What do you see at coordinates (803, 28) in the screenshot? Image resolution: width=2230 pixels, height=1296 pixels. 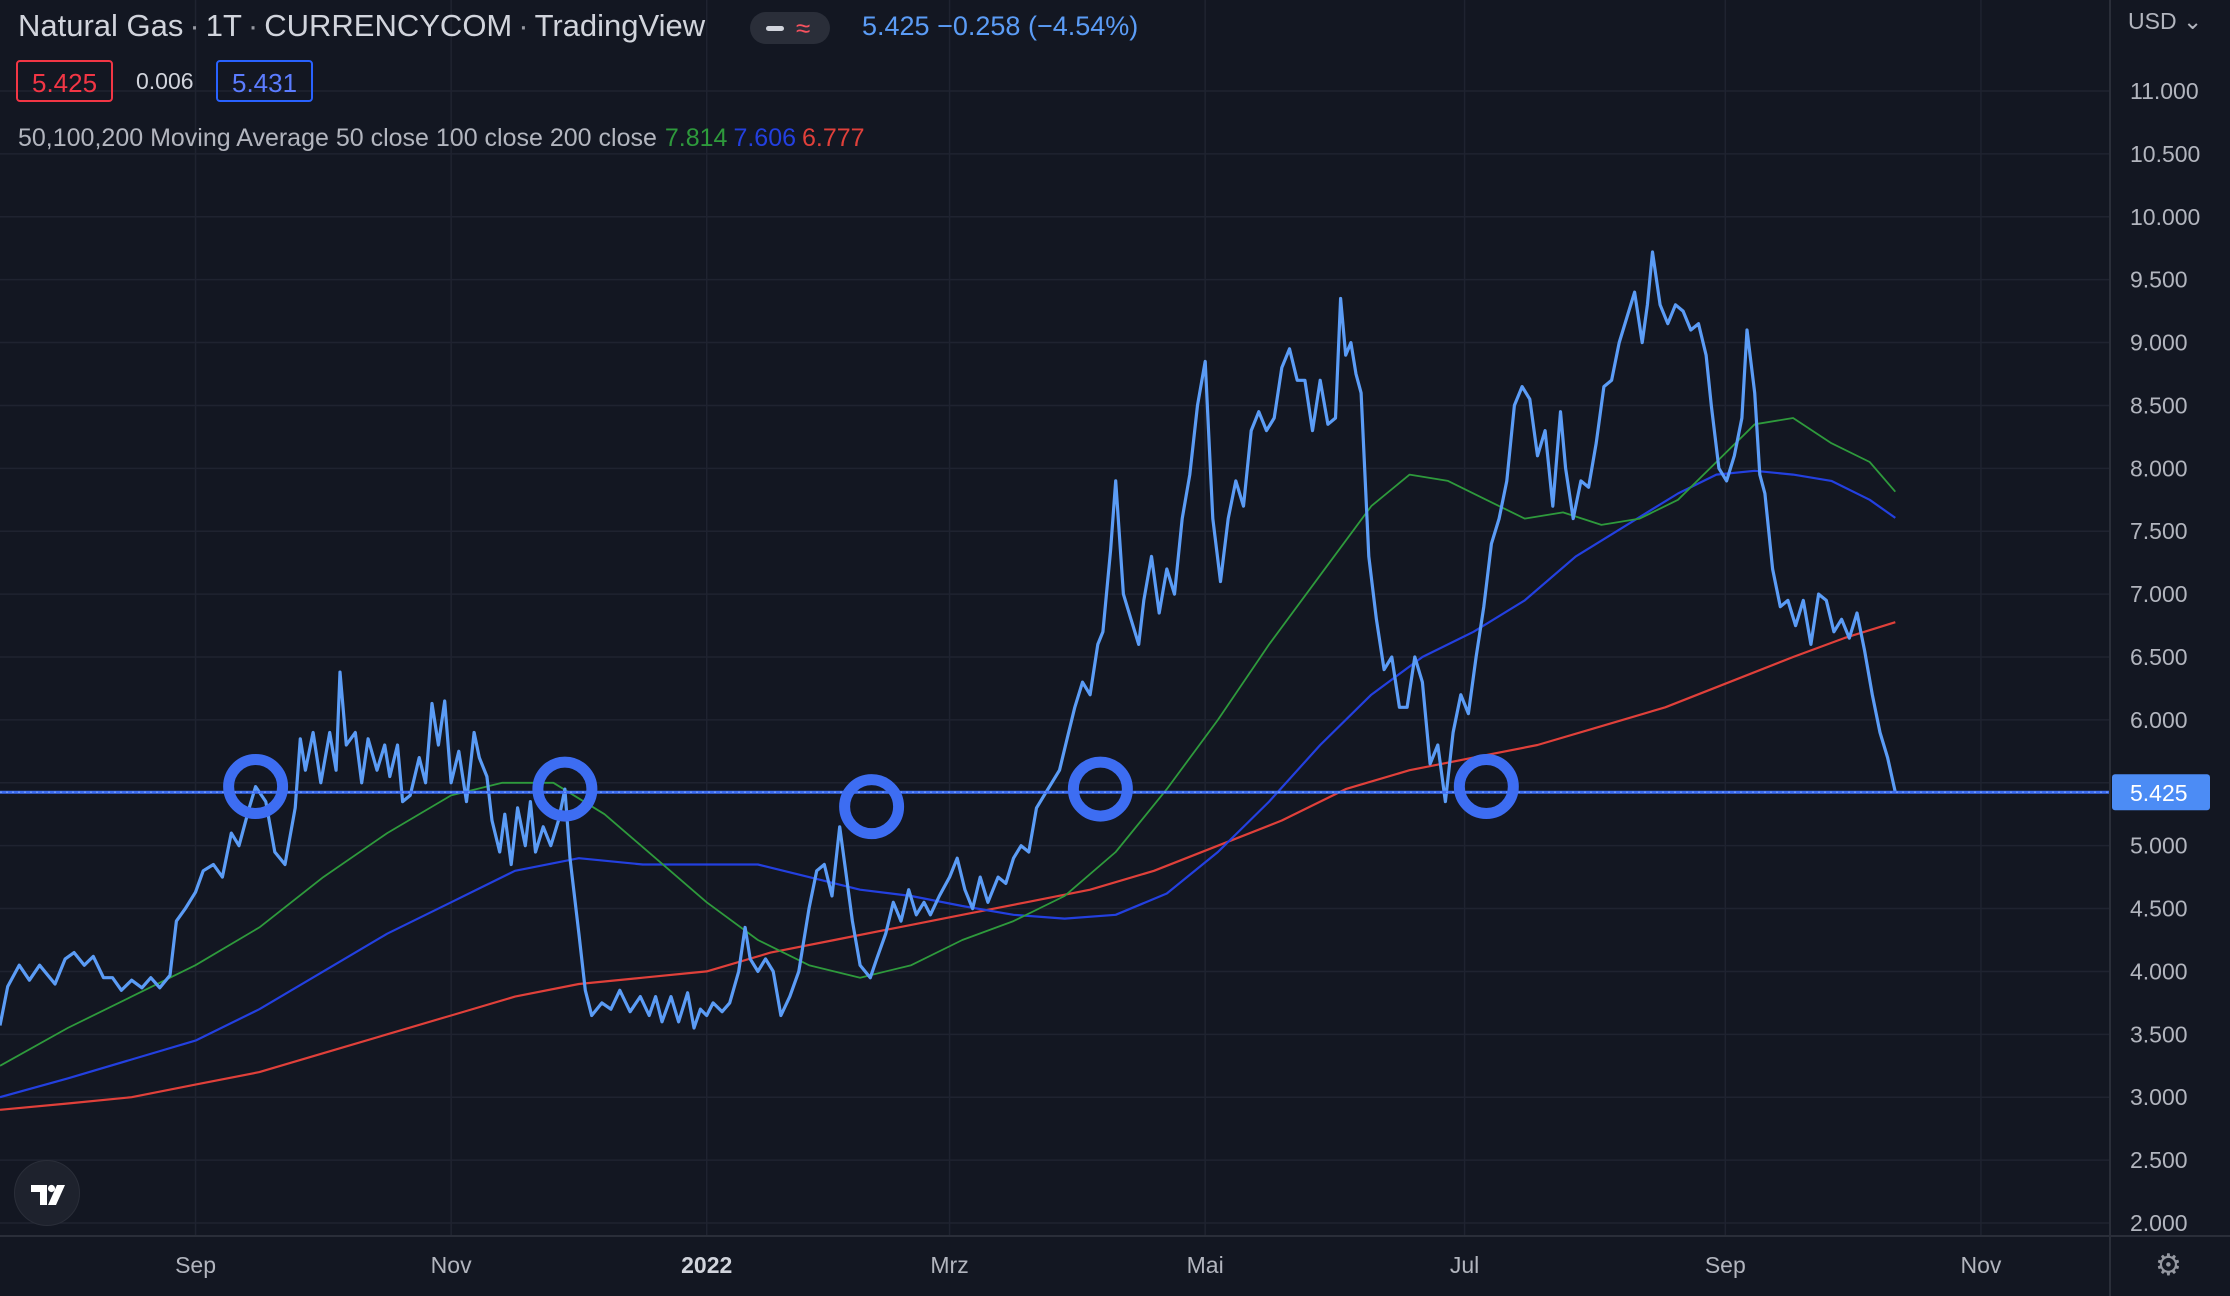 I see `wave-icon: ≈` at bounding box center [803, 28].